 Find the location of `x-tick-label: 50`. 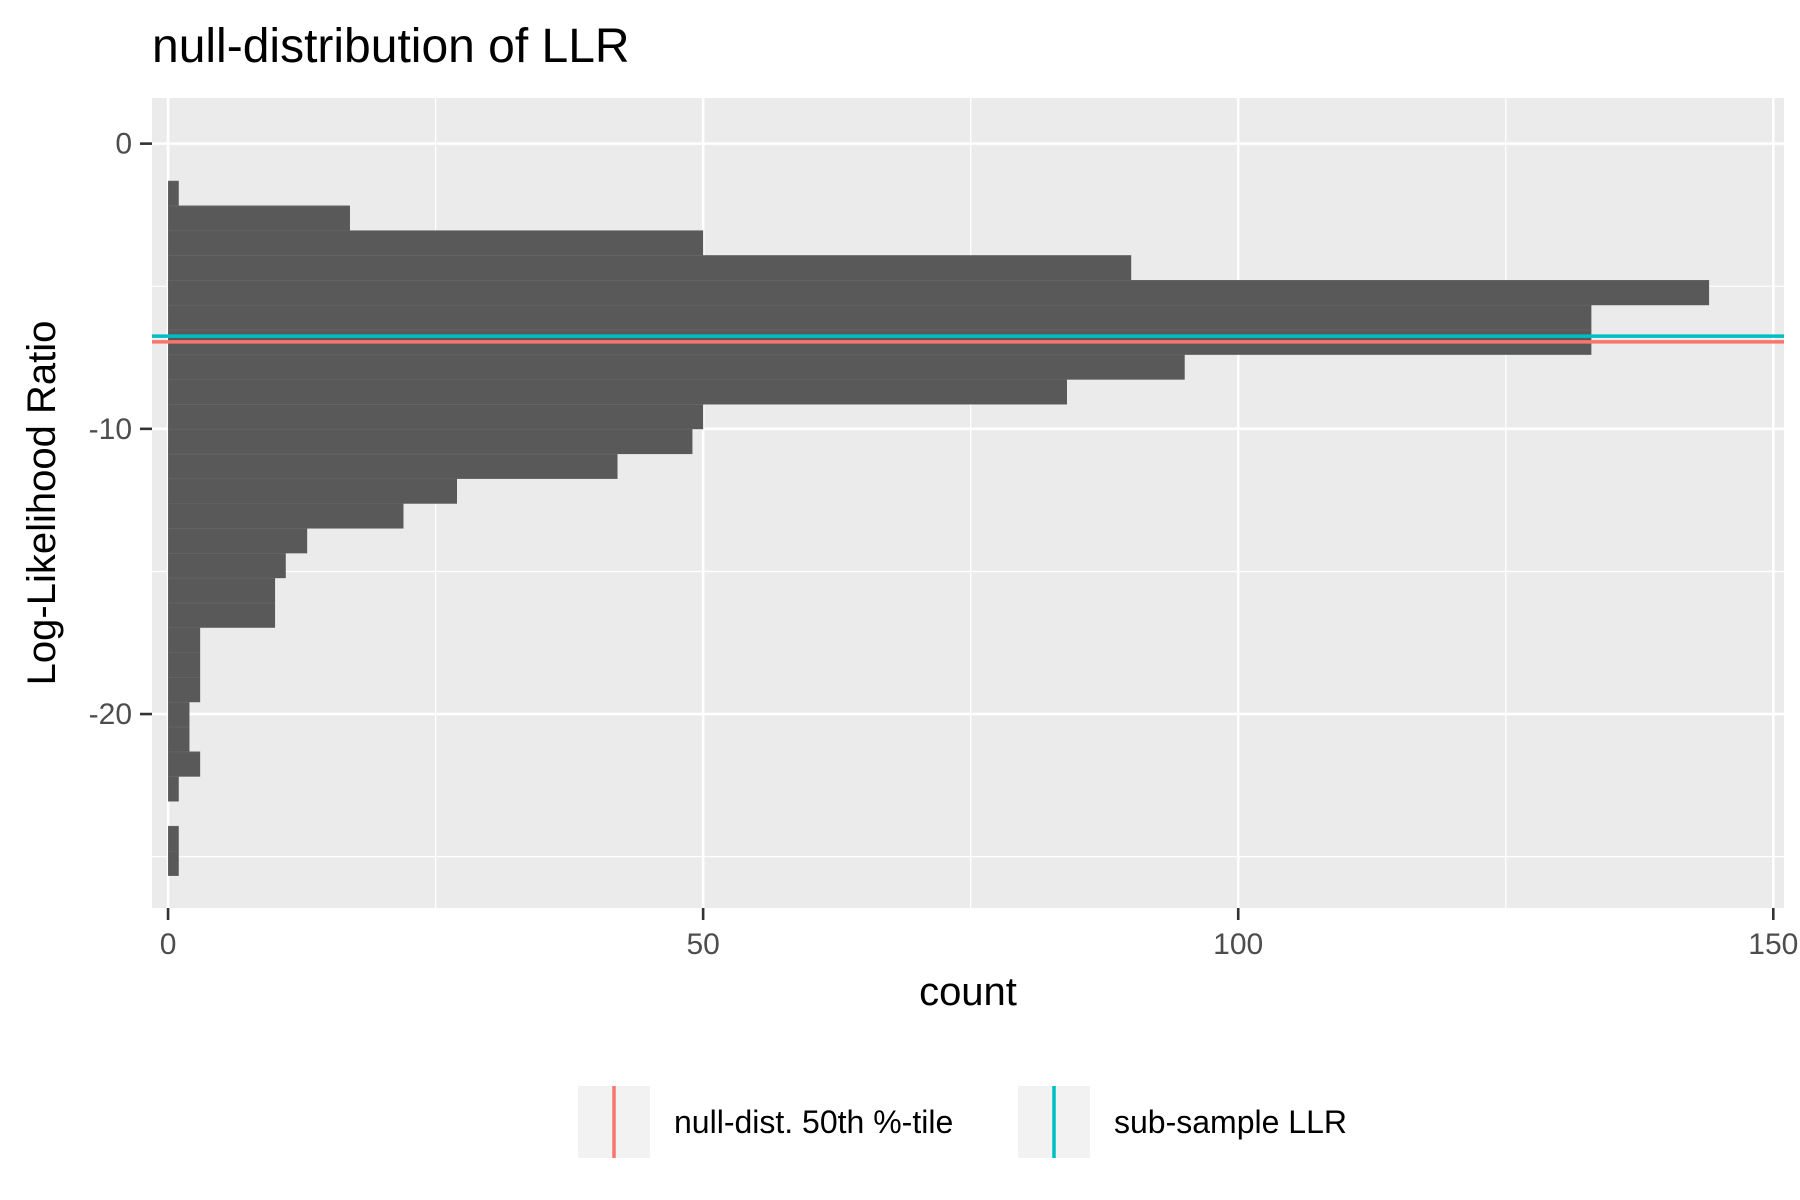

x-tick-label: 50 is located at coordinates (702, 944).